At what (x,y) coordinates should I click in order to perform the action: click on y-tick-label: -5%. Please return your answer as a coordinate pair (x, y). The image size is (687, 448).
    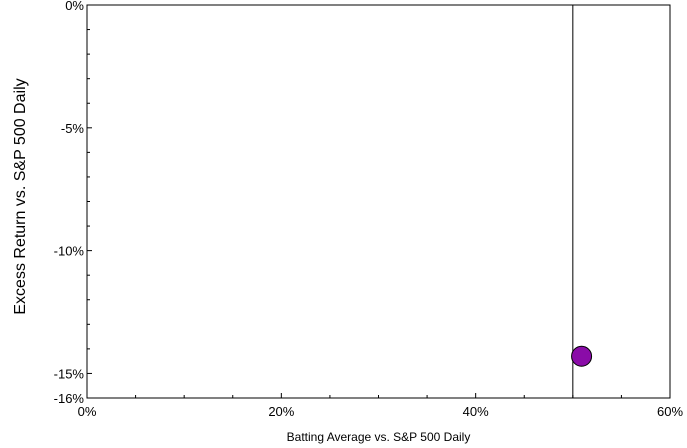
    Looking at the image, I should click on (73, 128).